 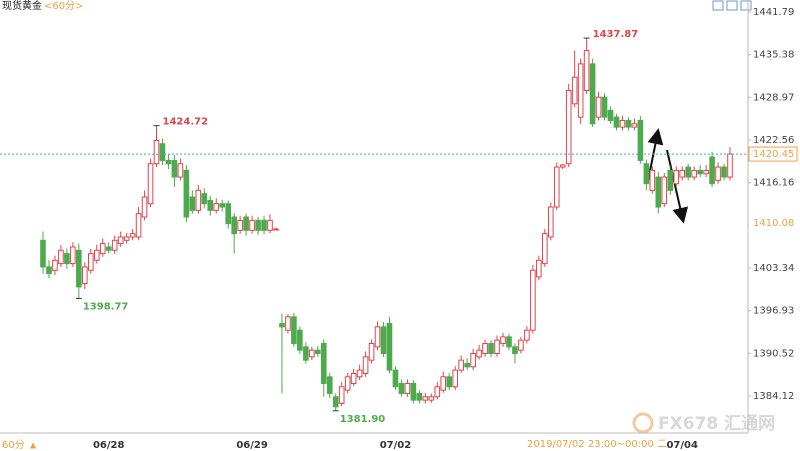 I want to click on y-tick-label: 1416.16, so click(x=773, y=183).